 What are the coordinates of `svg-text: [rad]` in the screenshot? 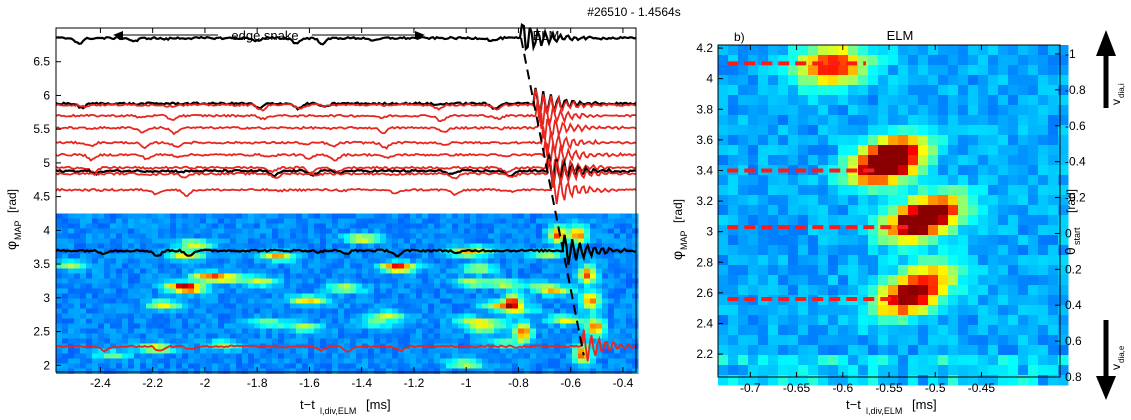 It's located at (12, 201).